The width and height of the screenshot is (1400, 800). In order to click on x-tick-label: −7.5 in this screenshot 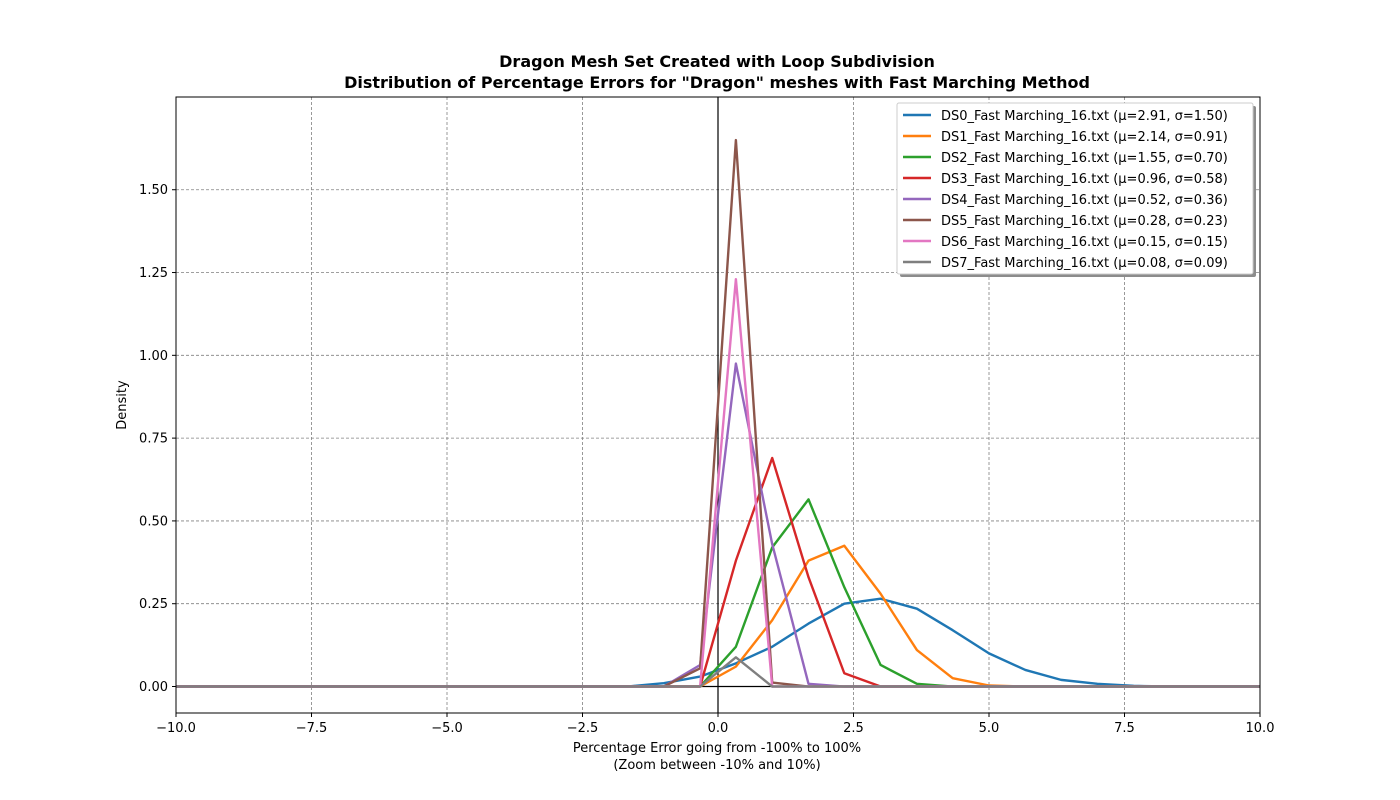, I will do `click(312, 728)`.